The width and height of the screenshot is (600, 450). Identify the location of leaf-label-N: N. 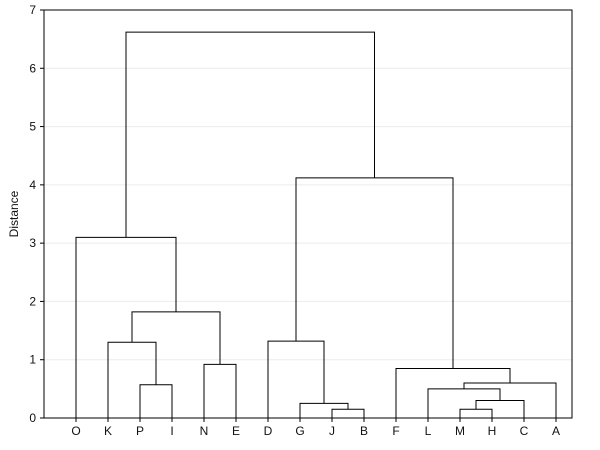
(204, 431).